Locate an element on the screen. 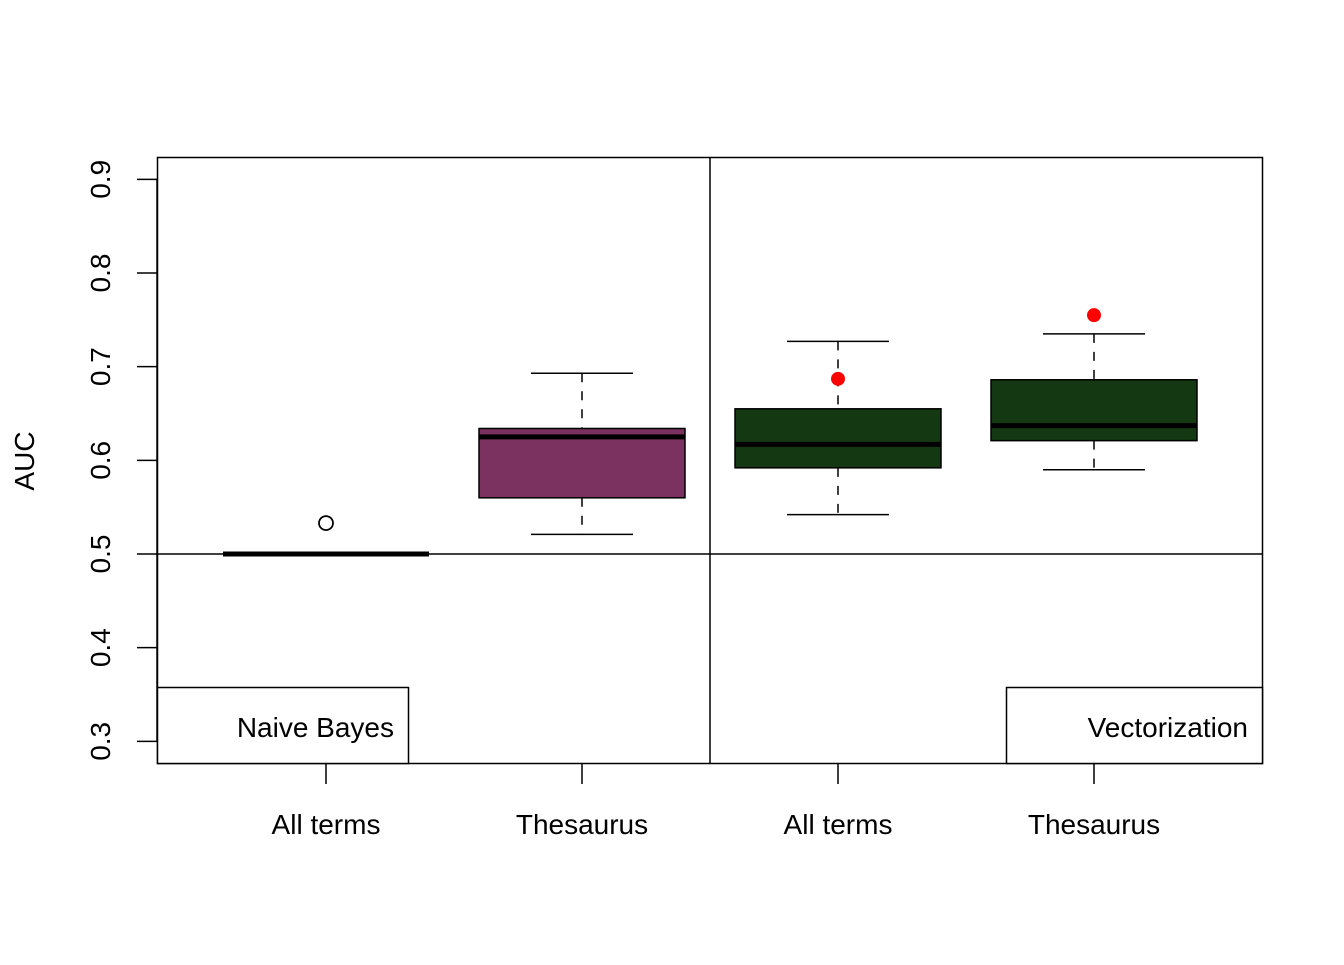 The image size is (1344, 965). x-axis: All terms Thesaurus All terms Thesaurus is located at coordinates (716, 802).